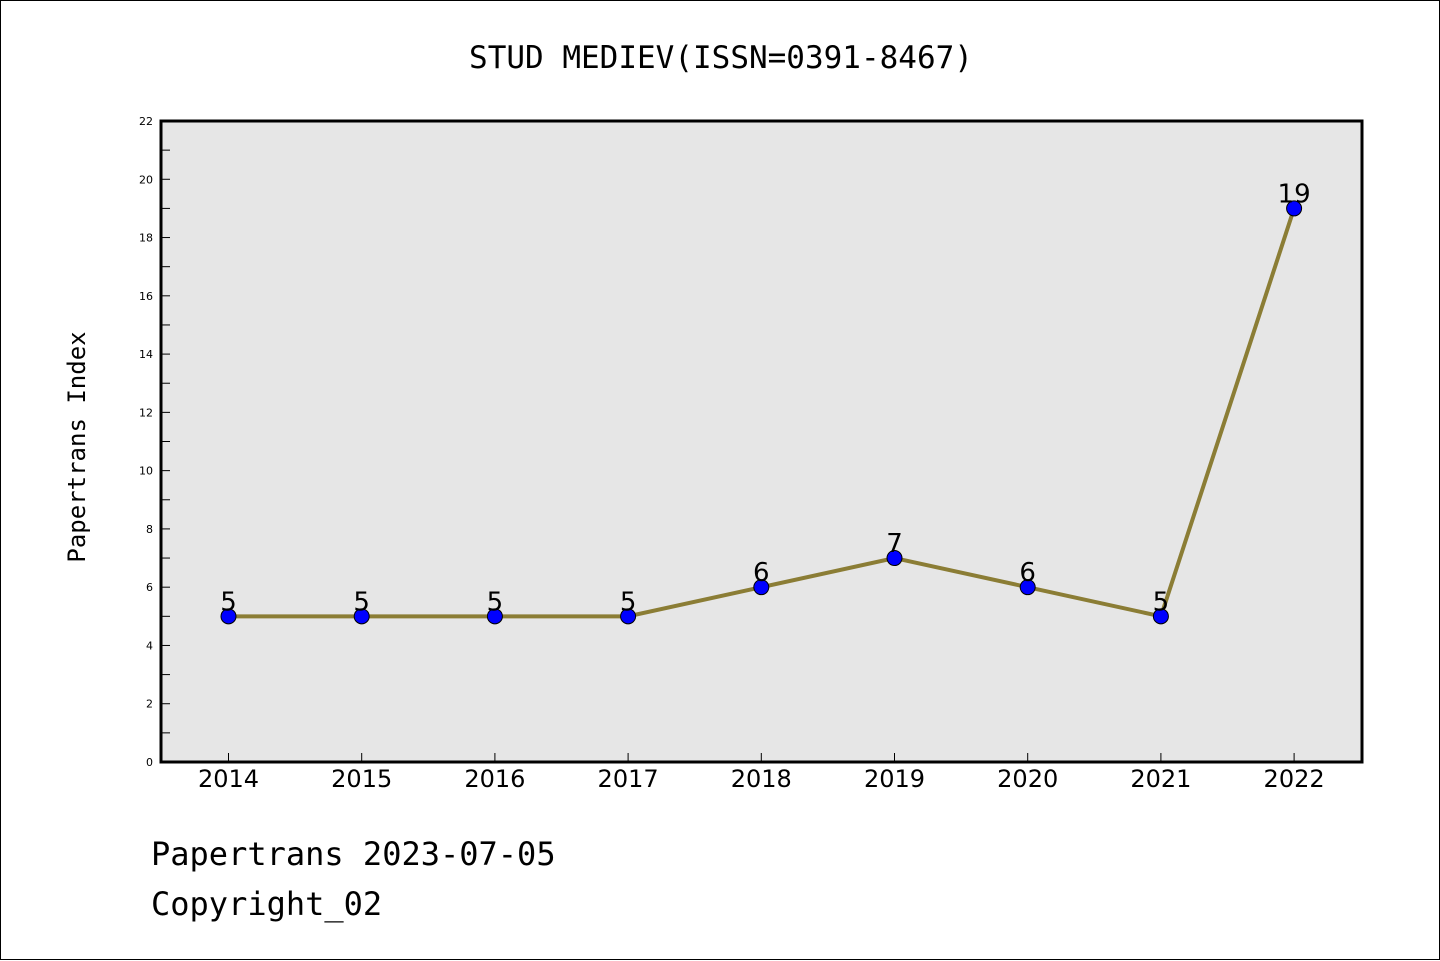  Describe the element at coordinates (146, 238) in the screenshot. I see `y-tick-label: 18` at that location.